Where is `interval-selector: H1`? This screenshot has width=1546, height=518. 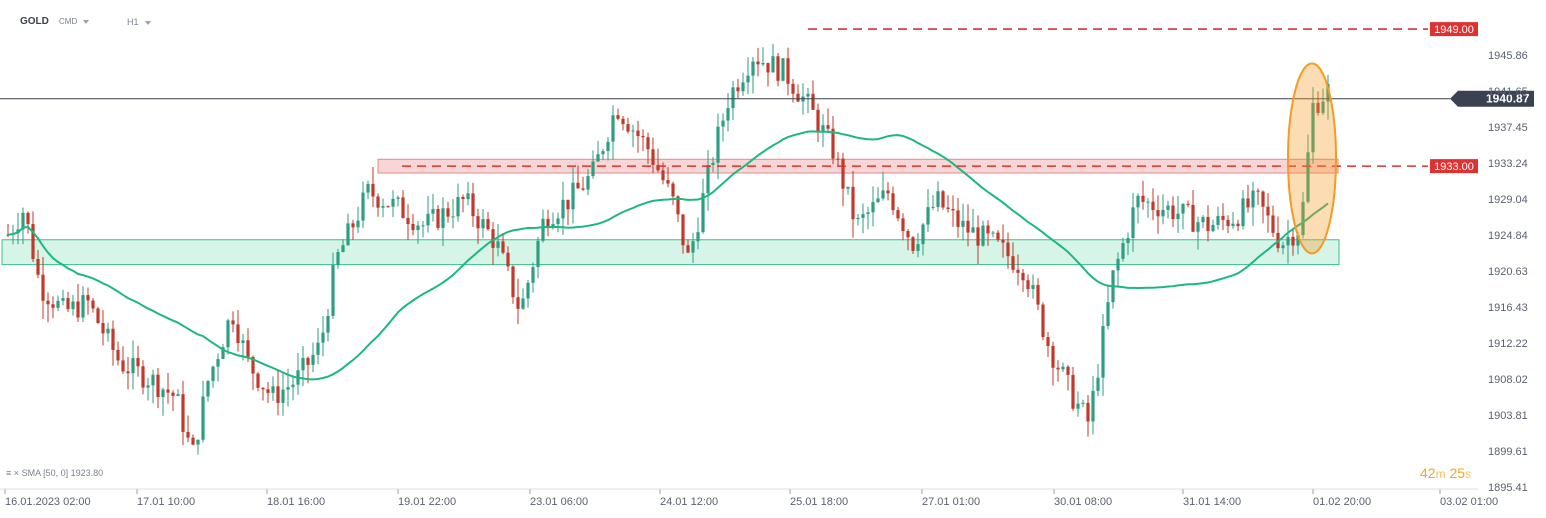
interval-selector: H1 is located at coordinates (139, 22).